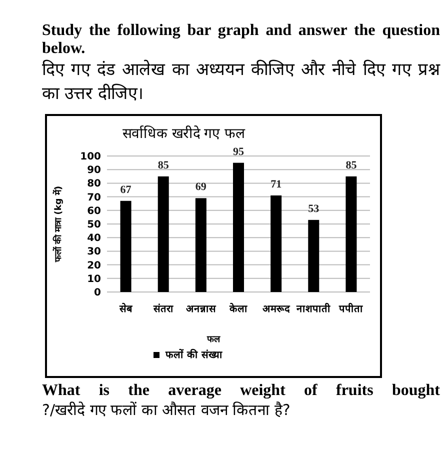 The height and width of the screenshot is (457, 448). Describe the element at coordinates (241, 82) in the screenshot. I see `text: दिए गए दंड आलेख का अध्ययन कीजिए और नीचे दिए गए प्रश्न का उत्तर दीजिए।` at that location.